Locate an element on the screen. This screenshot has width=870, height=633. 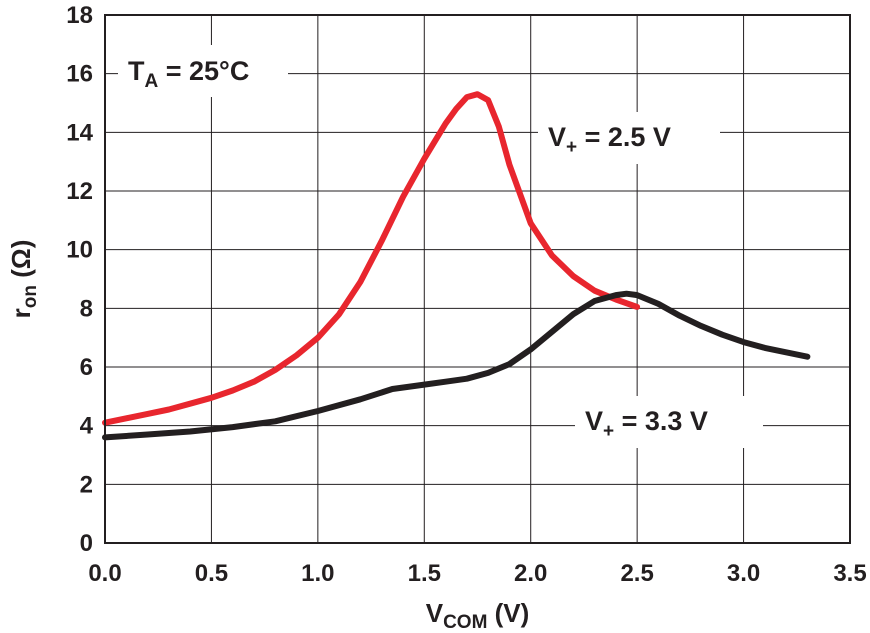
svg-text: V+ = 2.5 V is located at coordinates (609, 140).